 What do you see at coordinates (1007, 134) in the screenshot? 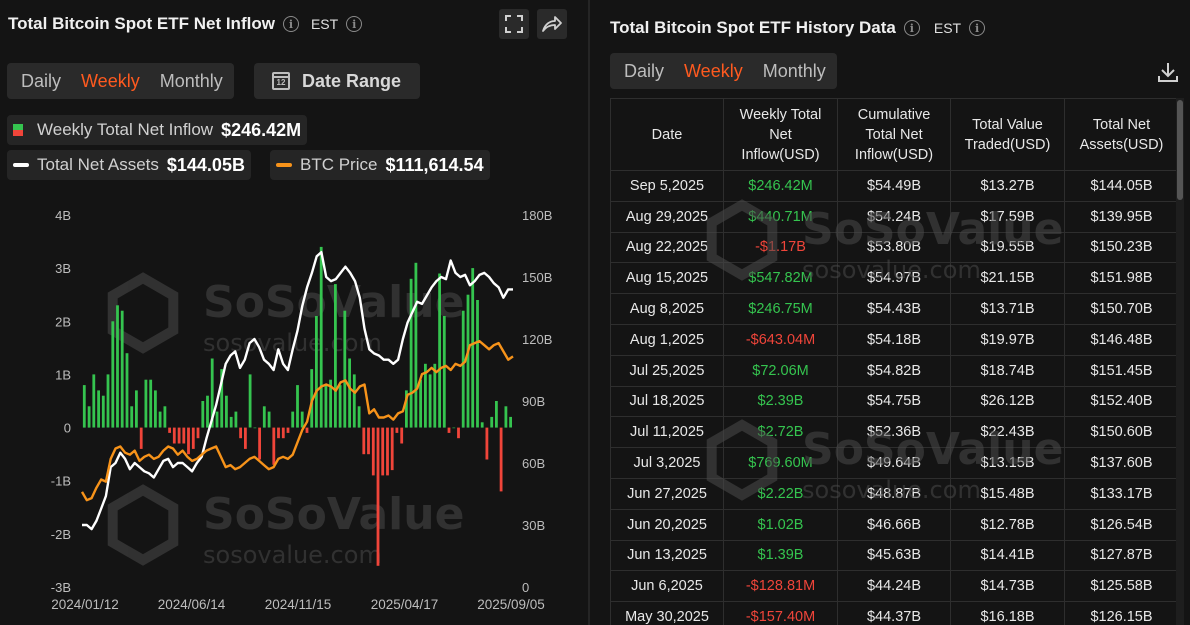
I see `col-value-traded: Total Value Traded(USD)` at bounding box center [1007, 134].